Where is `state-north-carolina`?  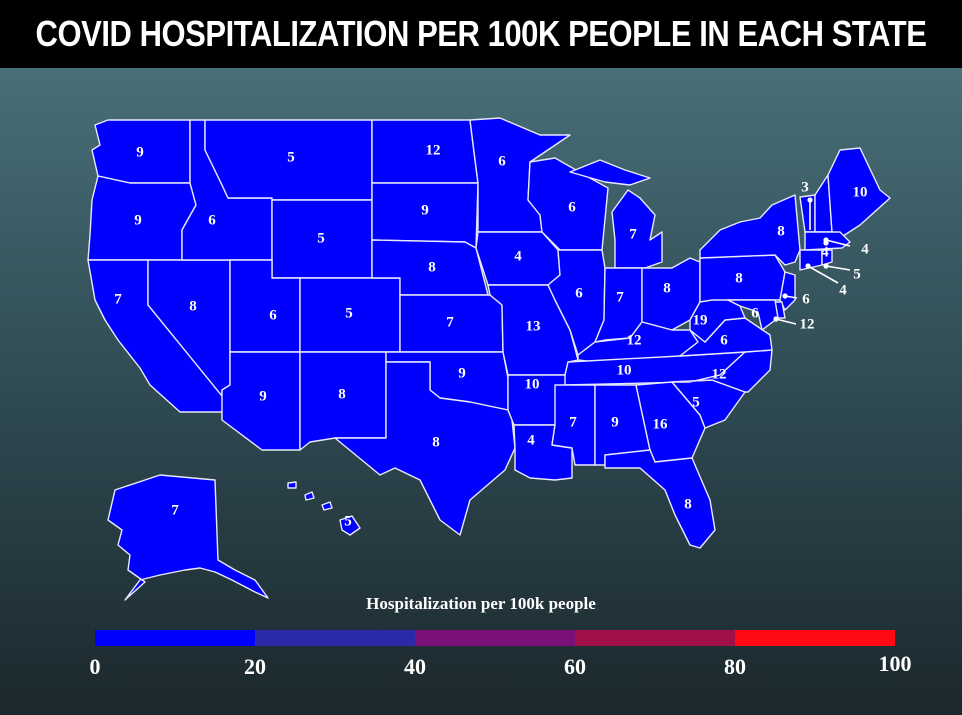 state-north-carolina is located at coordinates (722, 371).